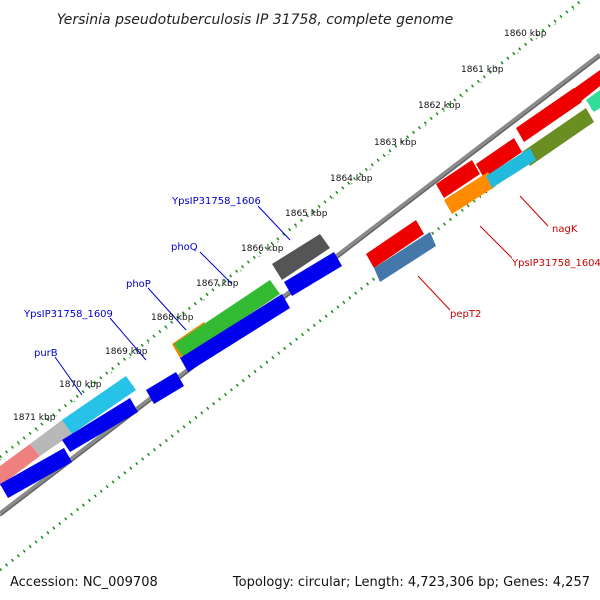 Image resolution: width=600 pixels, height=600 pixels. I want to click on gene-label: YpsIP31758_1604, so click(555, 263).